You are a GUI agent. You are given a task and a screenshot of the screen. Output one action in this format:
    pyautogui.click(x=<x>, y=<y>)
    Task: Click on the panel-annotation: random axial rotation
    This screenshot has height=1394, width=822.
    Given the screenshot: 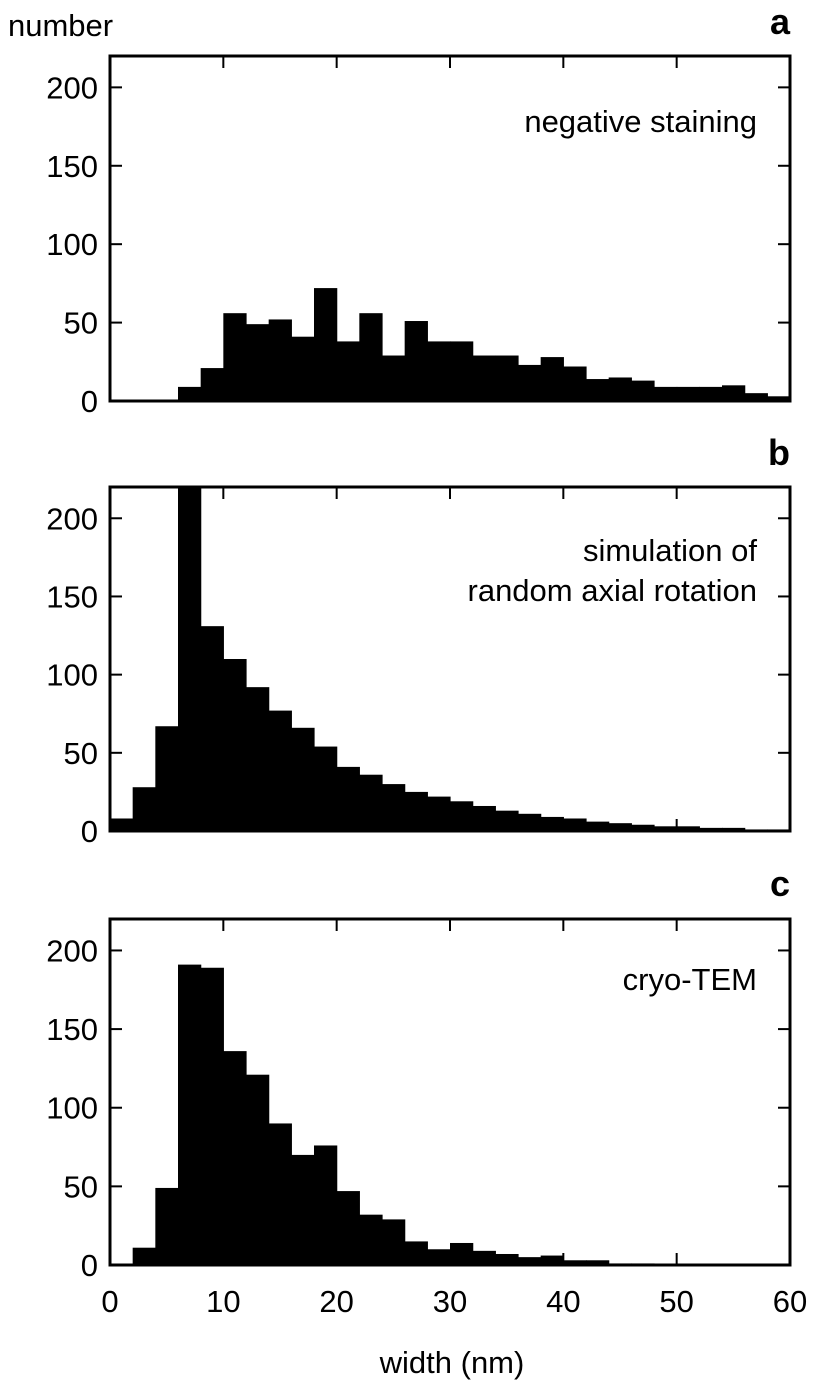 What is the action you would take?
    pyautogui.click(x=613, y=590)
    